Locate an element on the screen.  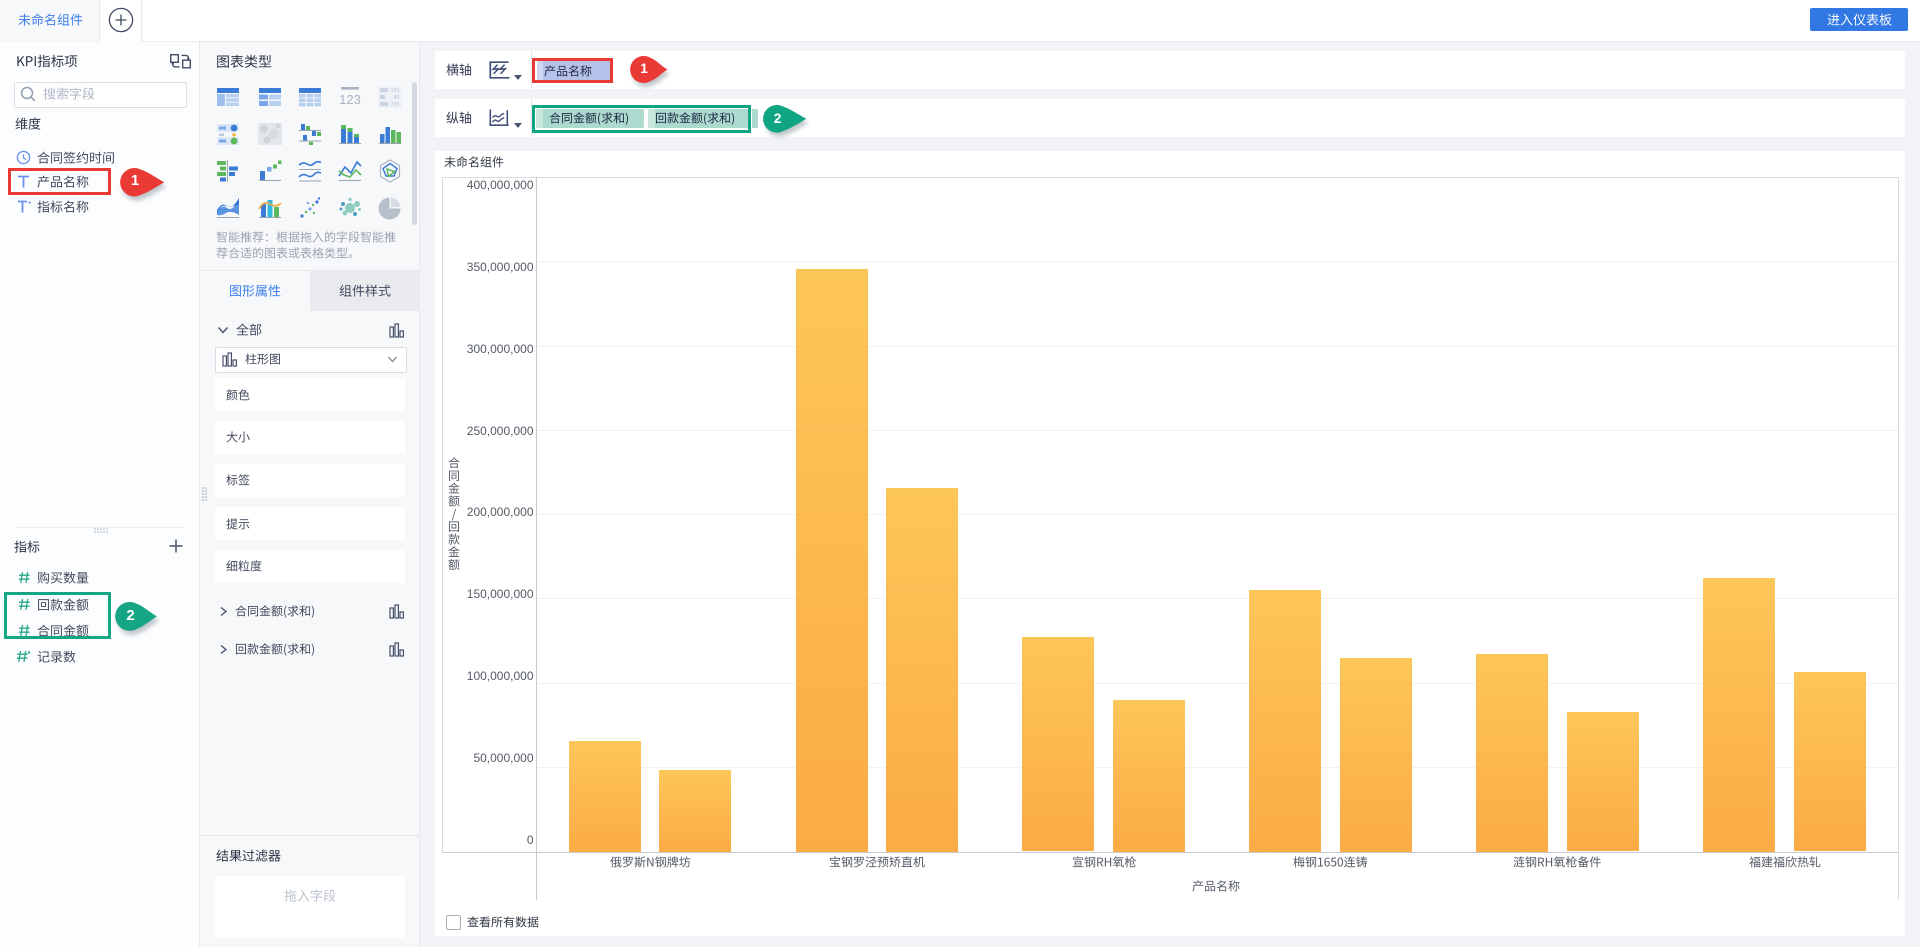
svg-text: 90 is located at coordinates (396, 98).